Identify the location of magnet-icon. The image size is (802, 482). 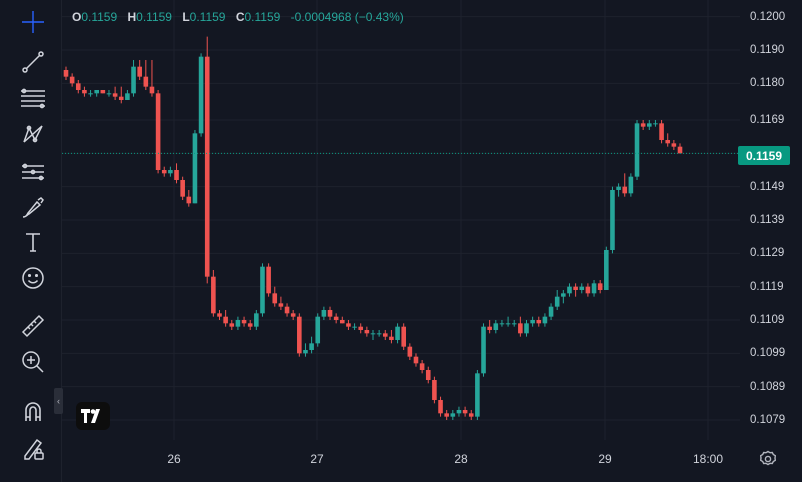
(33, 412).